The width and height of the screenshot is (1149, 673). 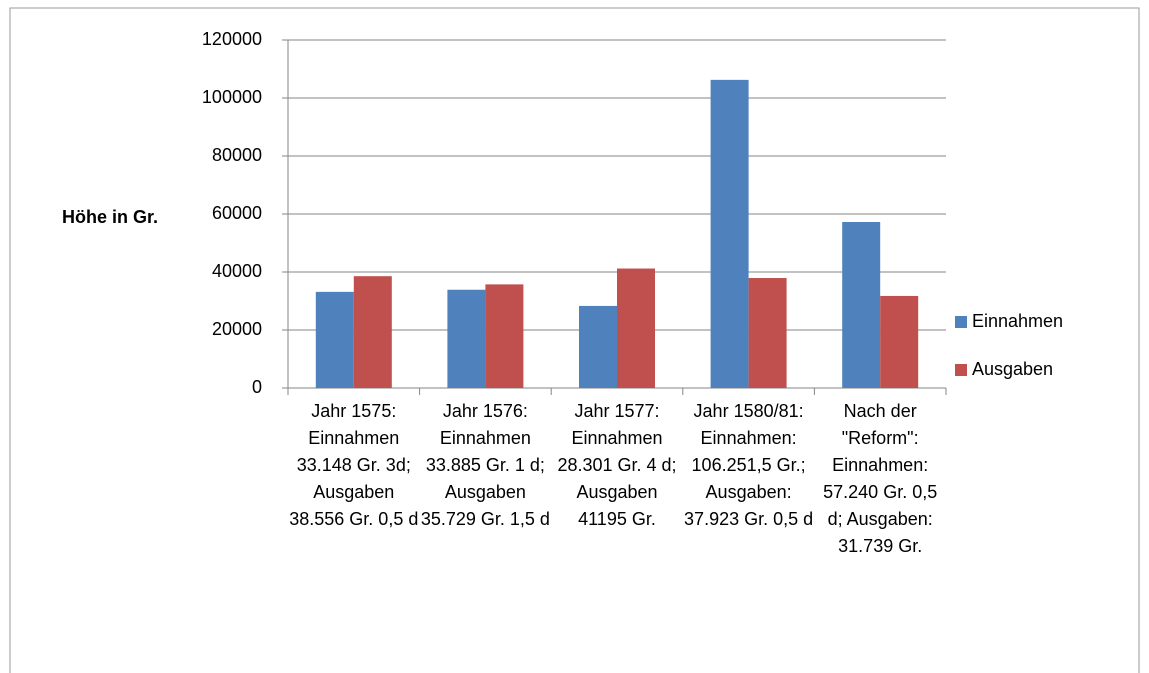 What do you see at coordinates (237, 271) in the screenshot?
I see `y-tick-label: 40000` at bounding box center [237, 271].